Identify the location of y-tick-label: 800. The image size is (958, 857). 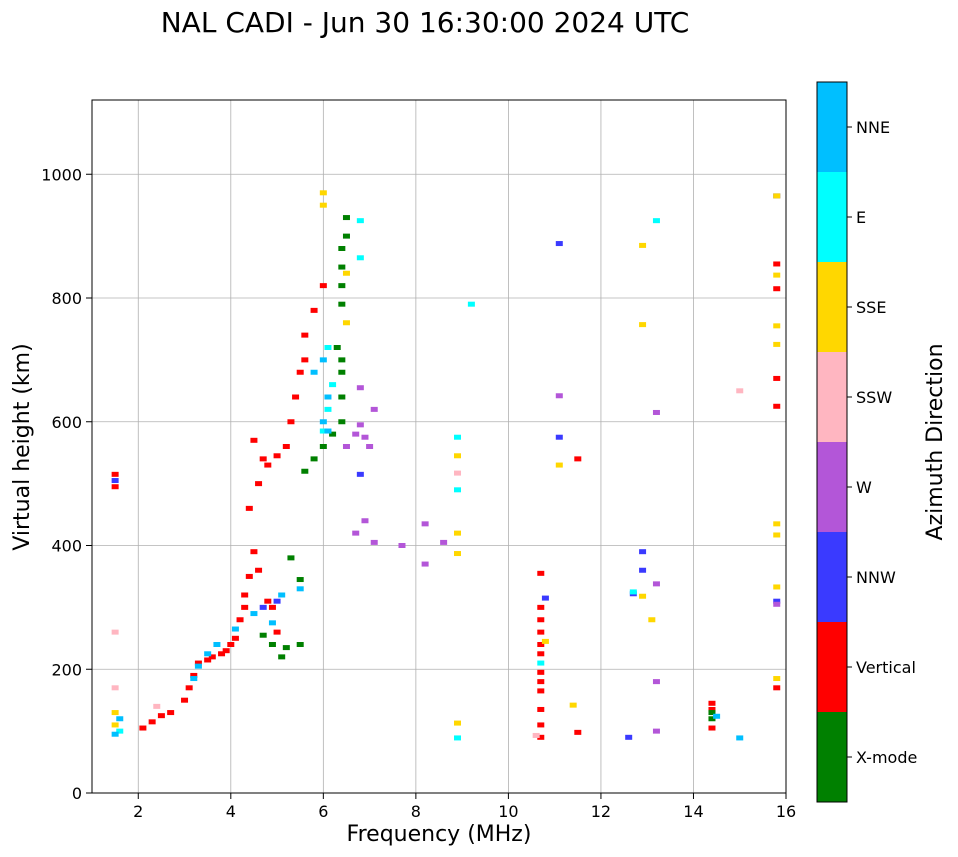
(66, 298).